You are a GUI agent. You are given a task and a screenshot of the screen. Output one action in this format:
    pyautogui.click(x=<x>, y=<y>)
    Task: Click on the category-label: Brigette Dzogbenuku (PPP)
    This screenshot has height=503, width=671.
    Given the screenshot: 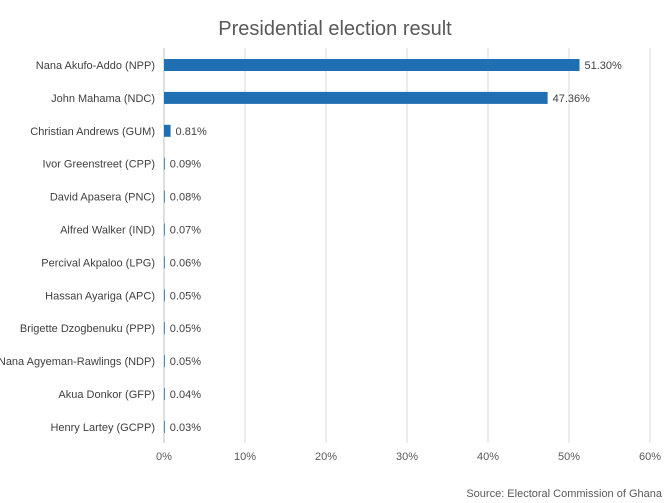 What is the action you would take?
    pyautogui.click(x=87, y=329)
    